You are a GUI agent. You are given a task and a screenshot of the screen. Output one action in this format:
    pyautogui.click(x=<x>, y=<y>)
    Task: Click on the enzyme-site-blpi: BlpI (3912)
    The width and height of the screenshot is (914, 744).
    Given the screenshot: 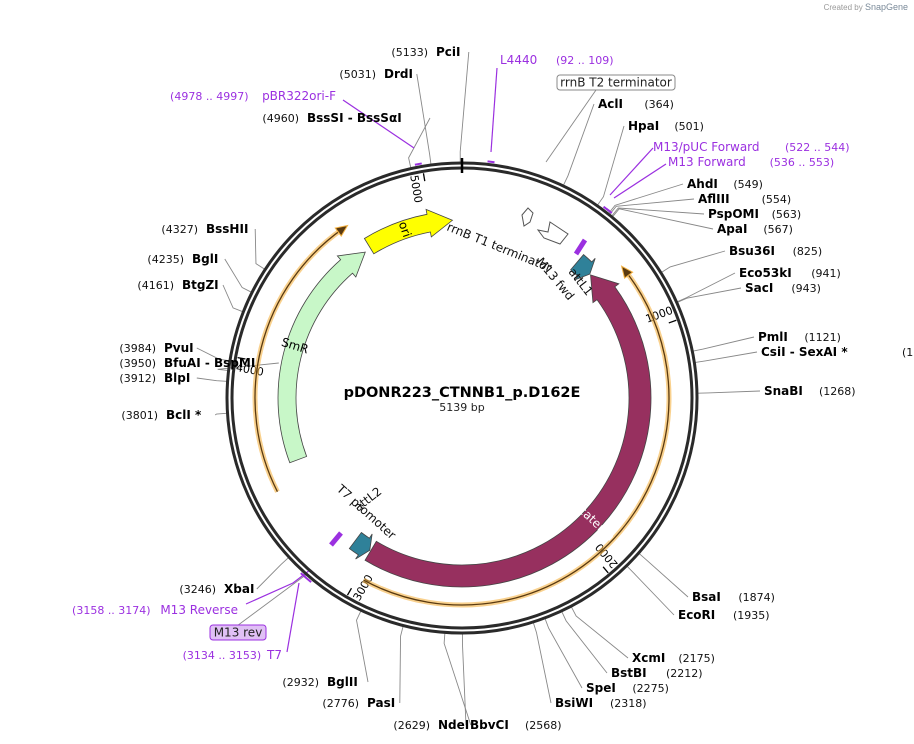 What is the action you would take?
    pyautogui.click(x=154, y=378)
    